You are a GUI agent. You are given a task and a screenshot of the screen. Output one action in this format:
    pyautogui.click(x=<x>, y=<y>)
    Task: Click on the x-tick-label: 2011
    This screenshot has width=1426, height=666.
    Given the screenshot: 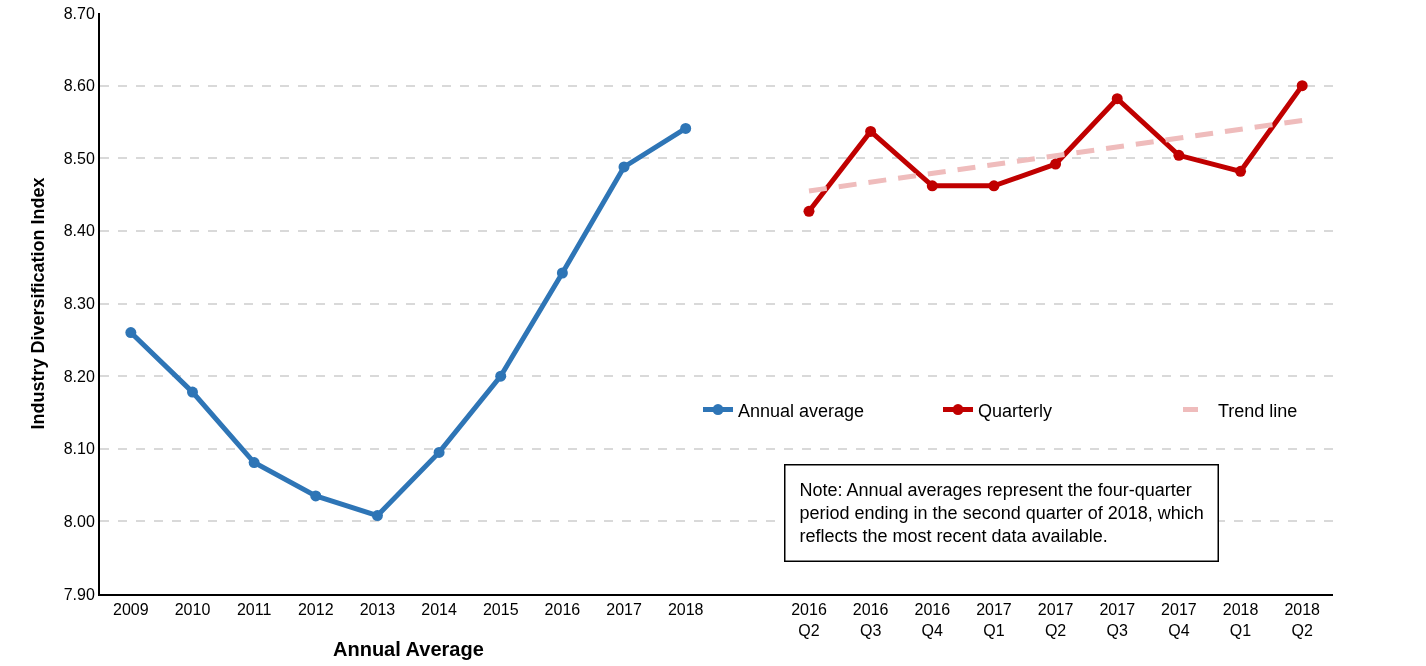 What is the action you would take?
    pyautogui.click(x=254, y=610)
    